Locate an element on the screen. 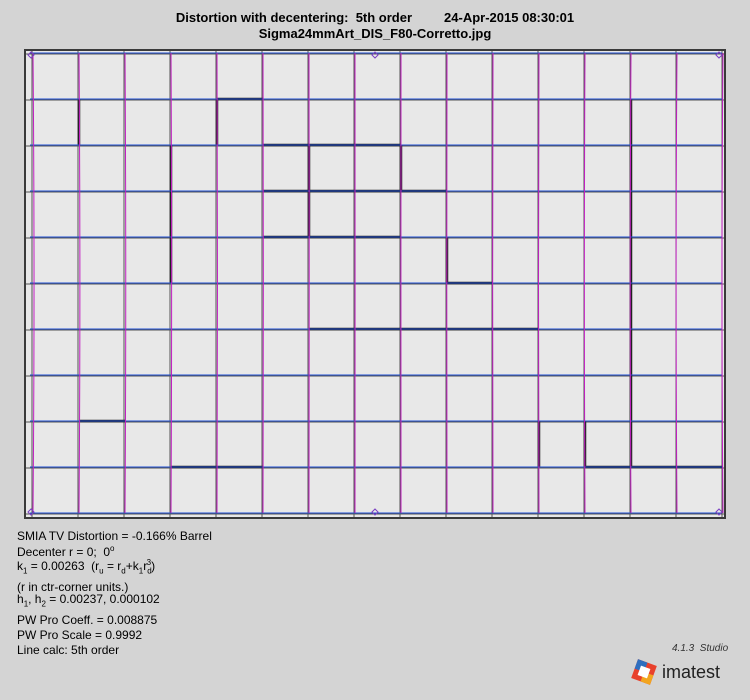 The image size is (750, 700). text: +k is located at coordinates (132, 566).